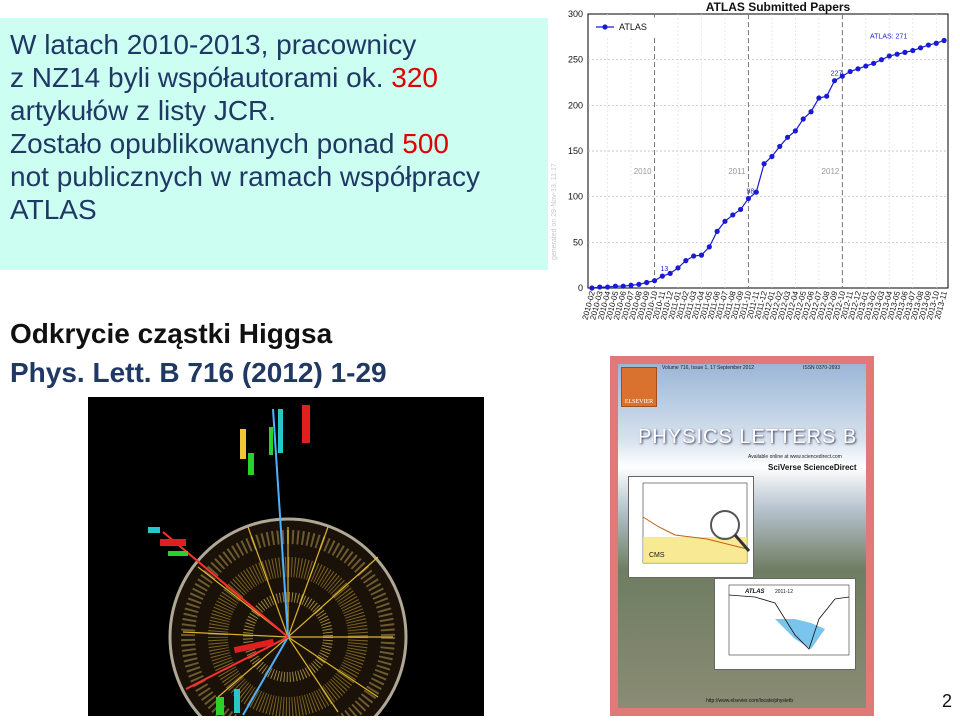 This screenshot has width=960, height=721. What do you see at coordinates (575, 105) in the screenshot?
I see `y-tick-label: 200` at bounding box center [575, 105].